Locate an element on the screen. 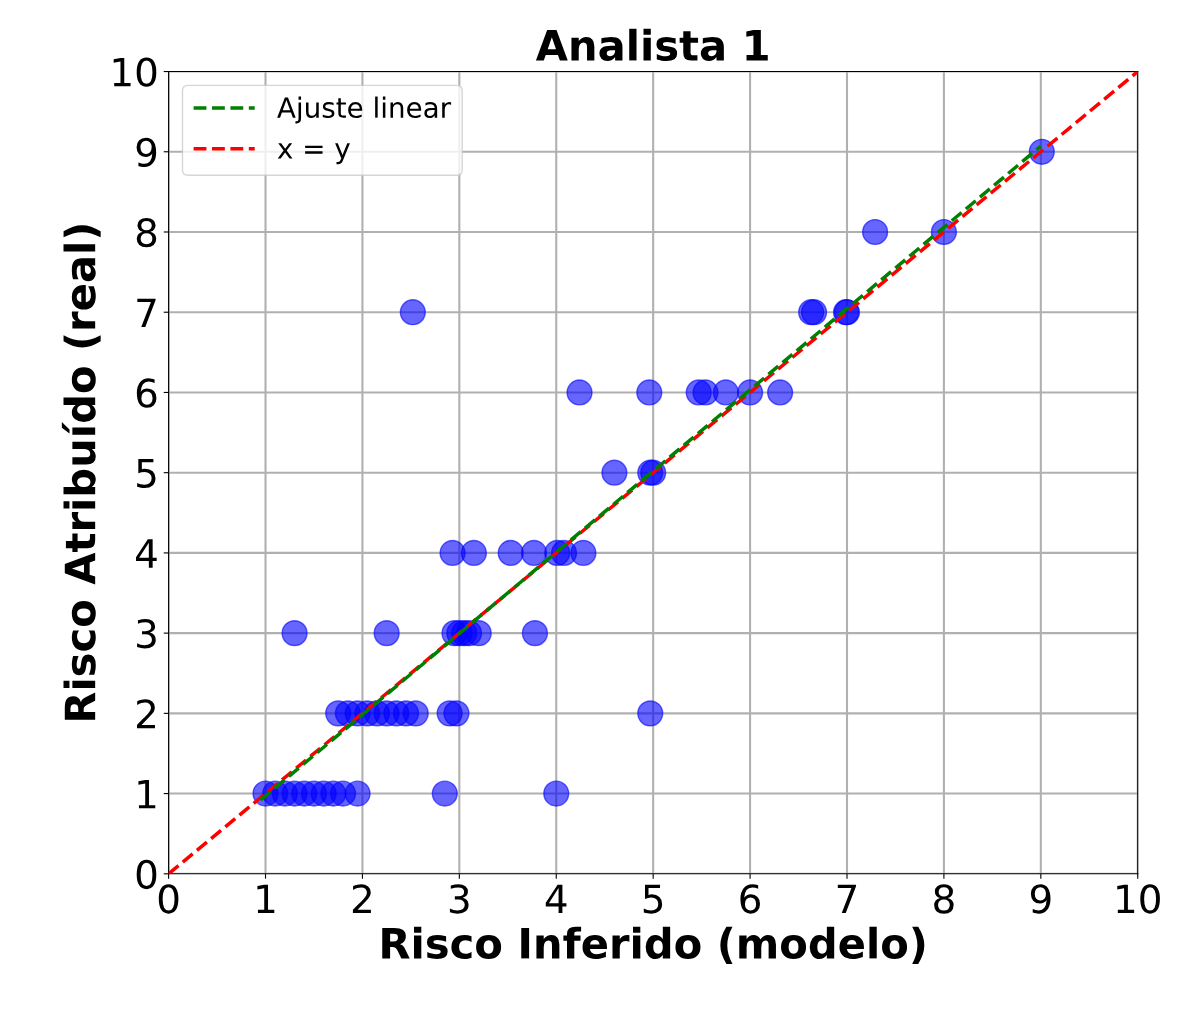 This screenshot has width=1179, height=1022. x-tick-label: 3 is located at coordinates (459, 899).